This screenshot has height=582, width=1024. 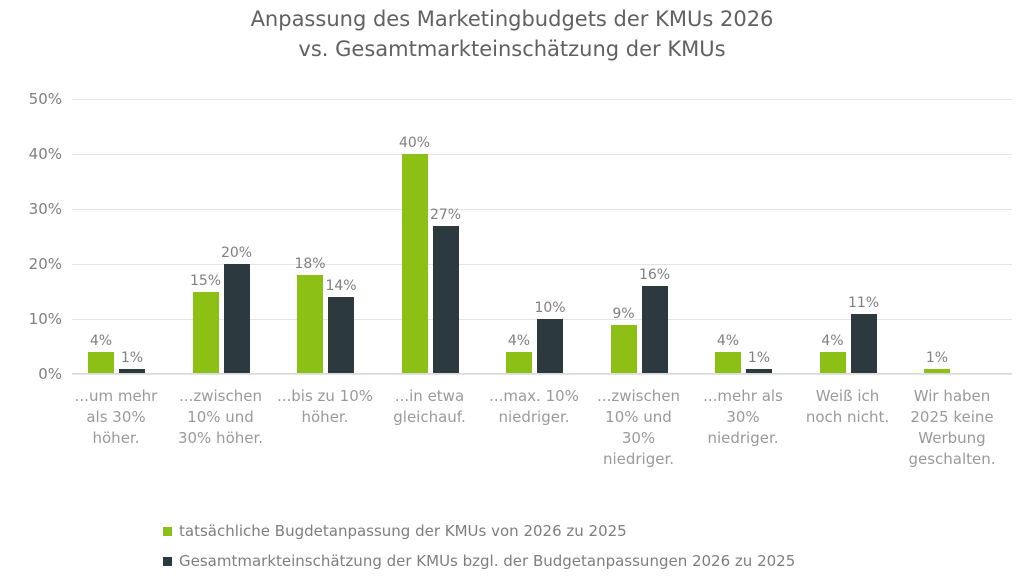 What do you see at coordinates (623, 313) in the screenshot?
I see `bar-value-label: 9%` at bounding box center [623, 313].